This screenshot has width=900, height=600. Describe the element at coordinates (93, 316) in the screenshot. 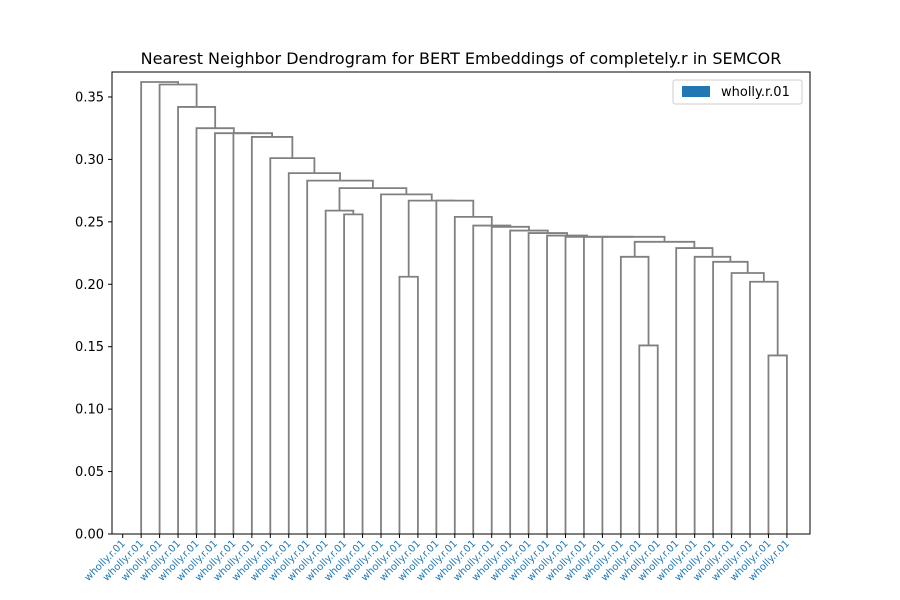

I see `y-axis: 0.00 0.05 0.10 0.15 0.20 0.25 0.30 0.35` at that location.